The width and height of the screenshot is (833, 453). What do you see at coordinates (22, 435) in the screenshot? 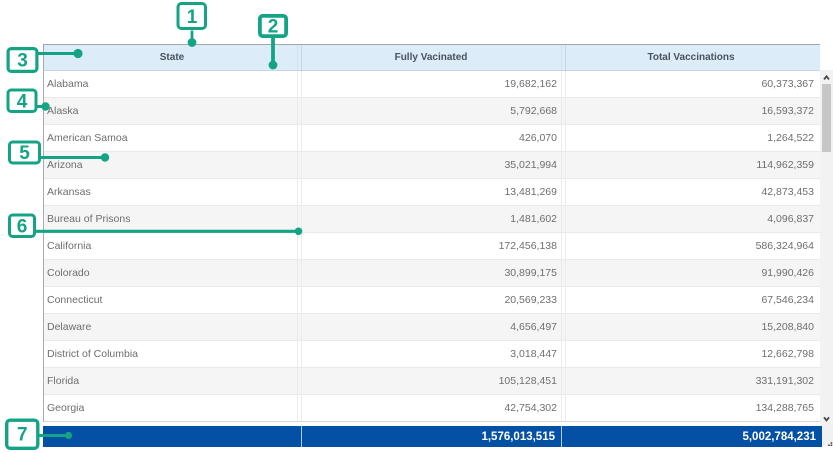
I see `svg-text: 7` at bounding box center [22, 435].